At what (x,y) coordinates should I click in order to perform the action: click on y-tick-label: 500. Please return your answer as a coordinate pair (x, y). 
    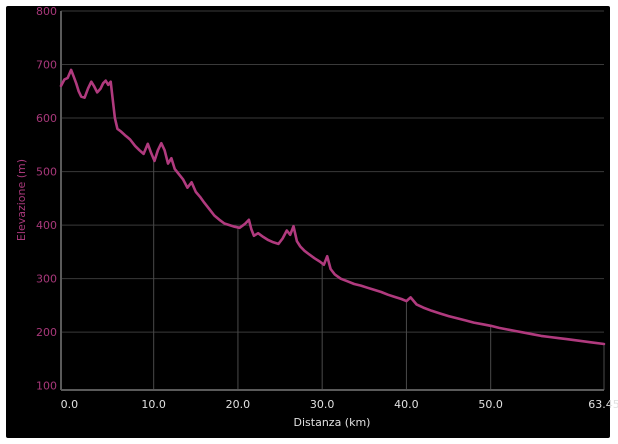
    Looking at the image, I should click on (46, 172).